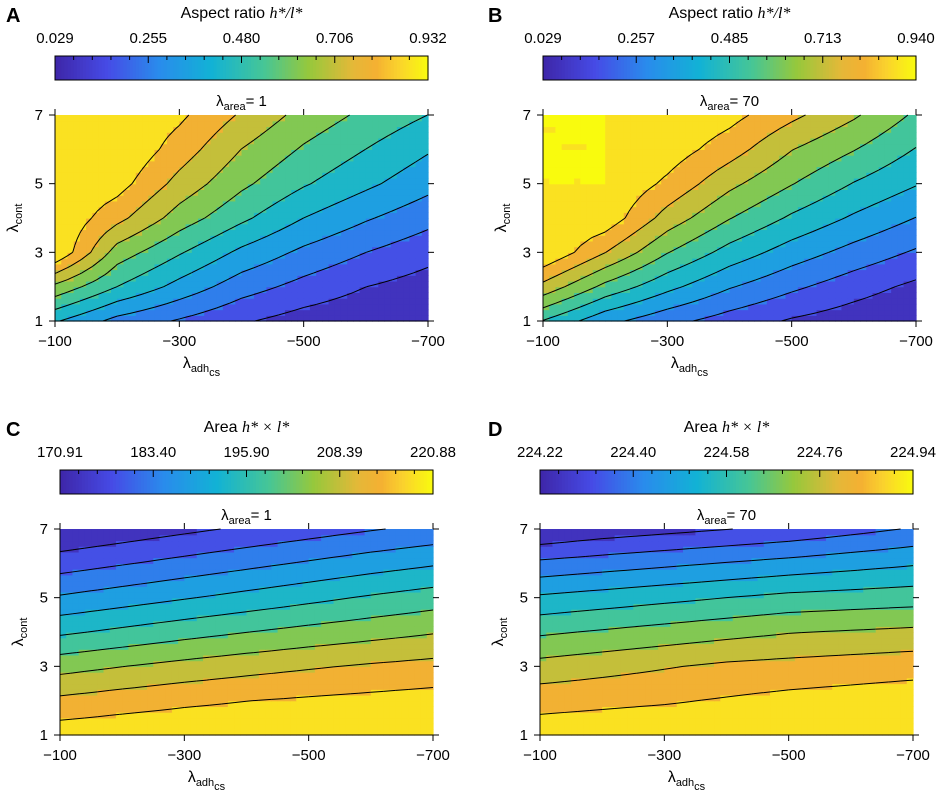 The image size is (941, 812). What do you see at coordinates (636, 38) in the screenshot?
I see `colorbar-tick-label: 0.257` at bounding box center [636, 38].